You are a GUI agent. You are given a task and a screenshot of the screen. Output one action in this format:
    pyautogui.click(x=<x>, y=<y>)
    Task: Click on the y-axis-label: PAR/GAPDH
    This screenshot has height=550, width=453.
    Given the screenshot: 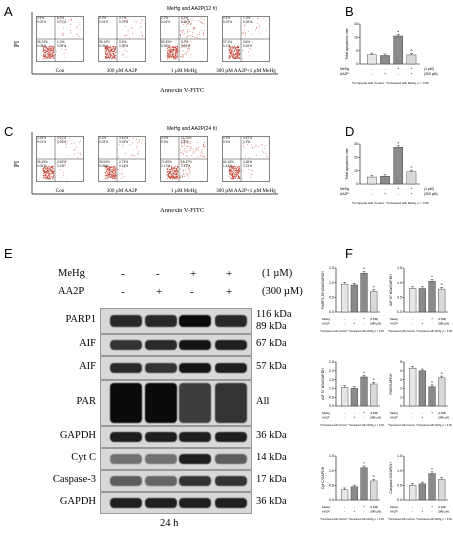 What is the action you would take?
    pyautogui.click(x=391, y=383)
    